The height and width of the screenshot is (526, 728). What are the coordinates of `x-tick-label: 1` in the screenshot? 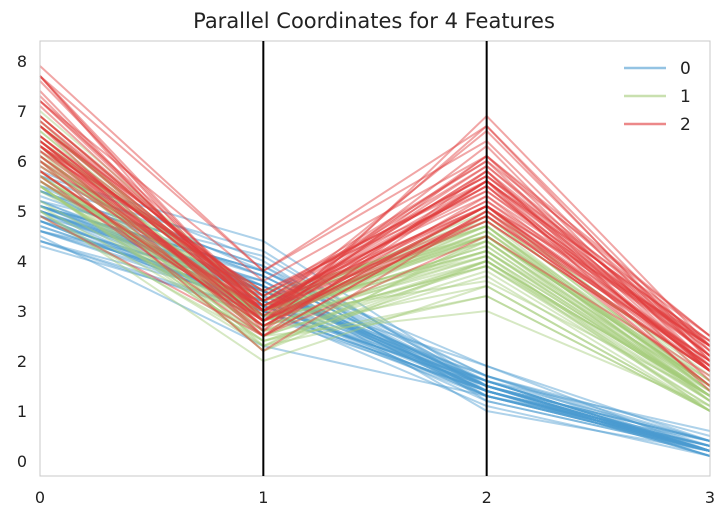 It's located at (263, 497).